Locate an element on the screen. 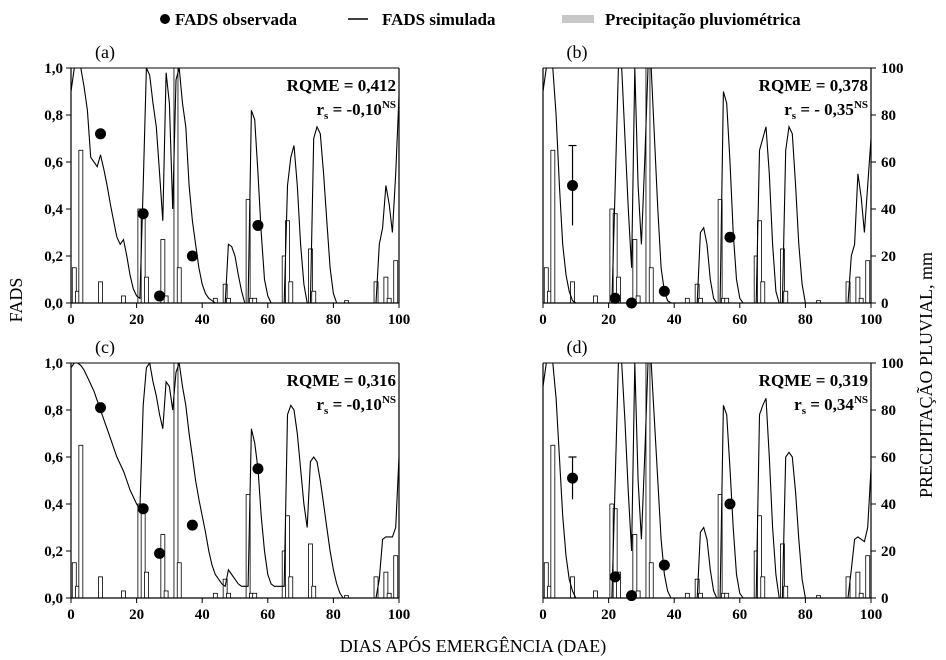 The width and height of the screenshot is (946, 660). panel-c-y-tick-label: 0,2 is located at coordinates (53, 552).